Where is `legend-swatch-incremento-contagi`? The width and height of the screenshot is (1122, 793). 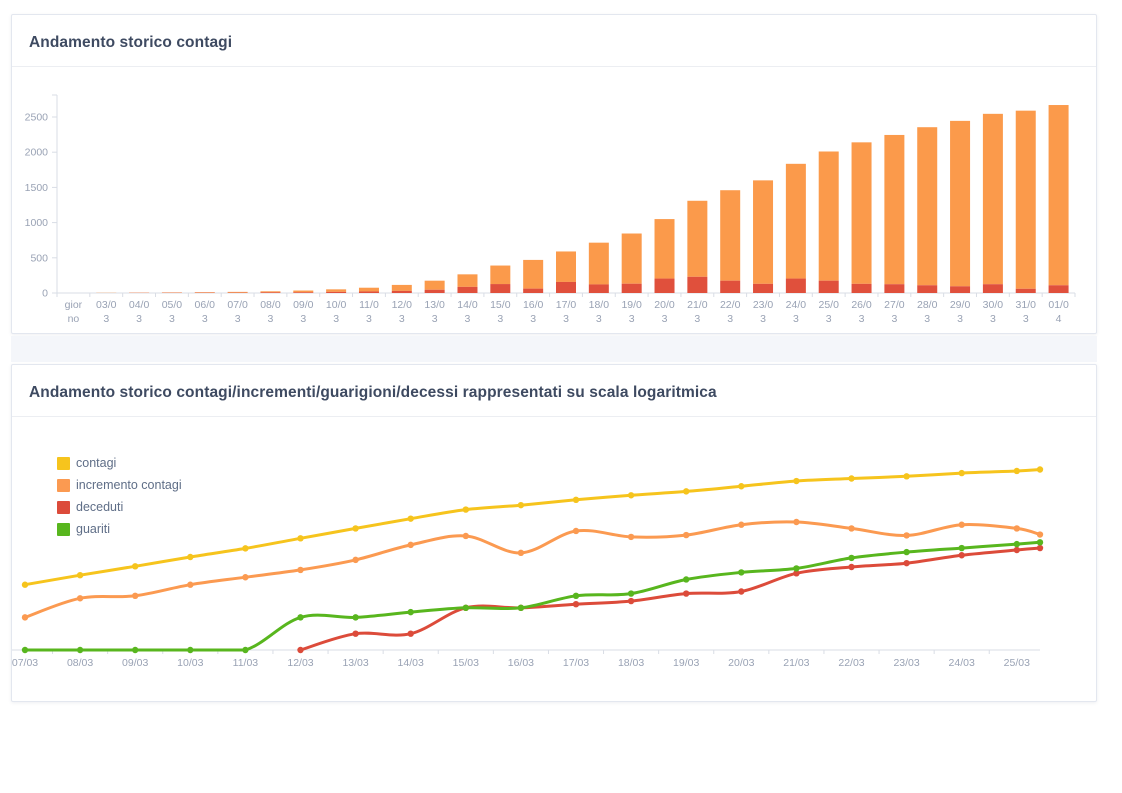 legend-swatch-incremento-contagi is located at coordinates (63, 485).